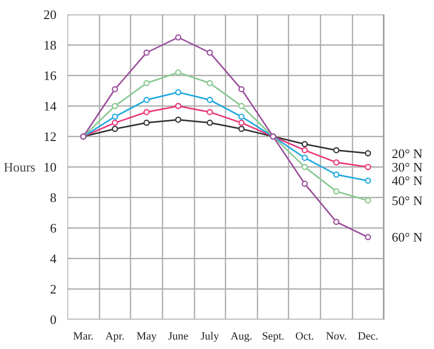 Image resolution: width=434 pixels, height=349 pixels. What do you see at coordinates (53, 319) in the screenshot?
I see `y-tick-label: 0` at bounding box center [53, 319].